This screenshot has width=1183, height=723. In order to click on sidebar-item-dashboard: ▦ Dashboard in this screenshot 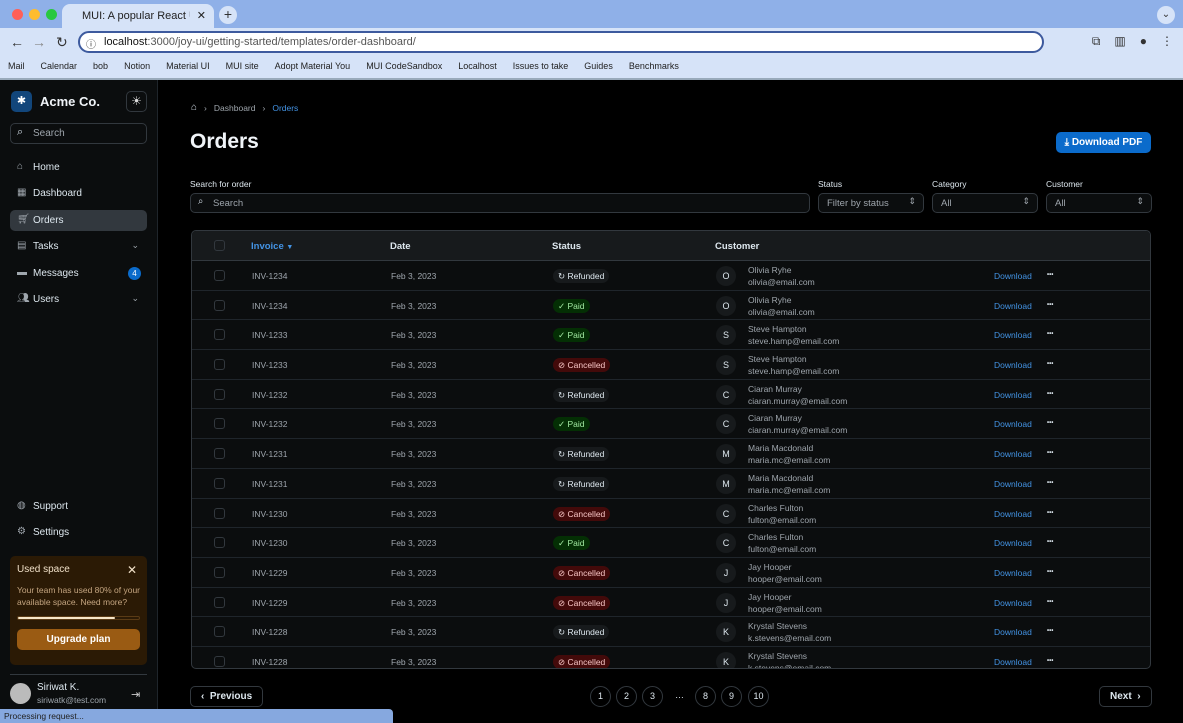, I will do `click(78, 193)`.